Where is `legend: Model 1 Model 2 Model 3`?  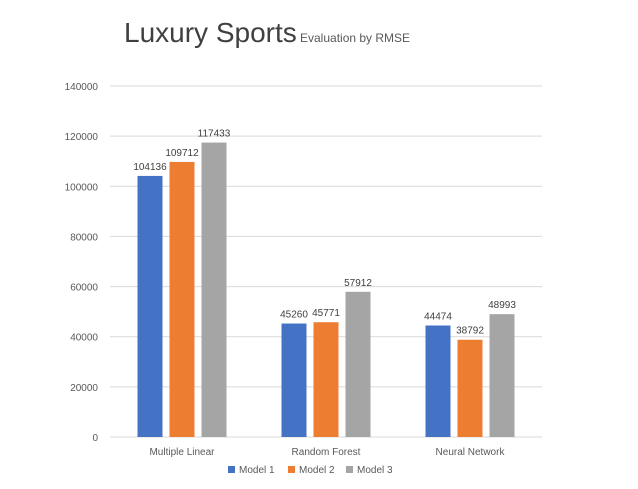 legend: Model 1 Model 2 Model 3 is located at coordinates (310, 470).